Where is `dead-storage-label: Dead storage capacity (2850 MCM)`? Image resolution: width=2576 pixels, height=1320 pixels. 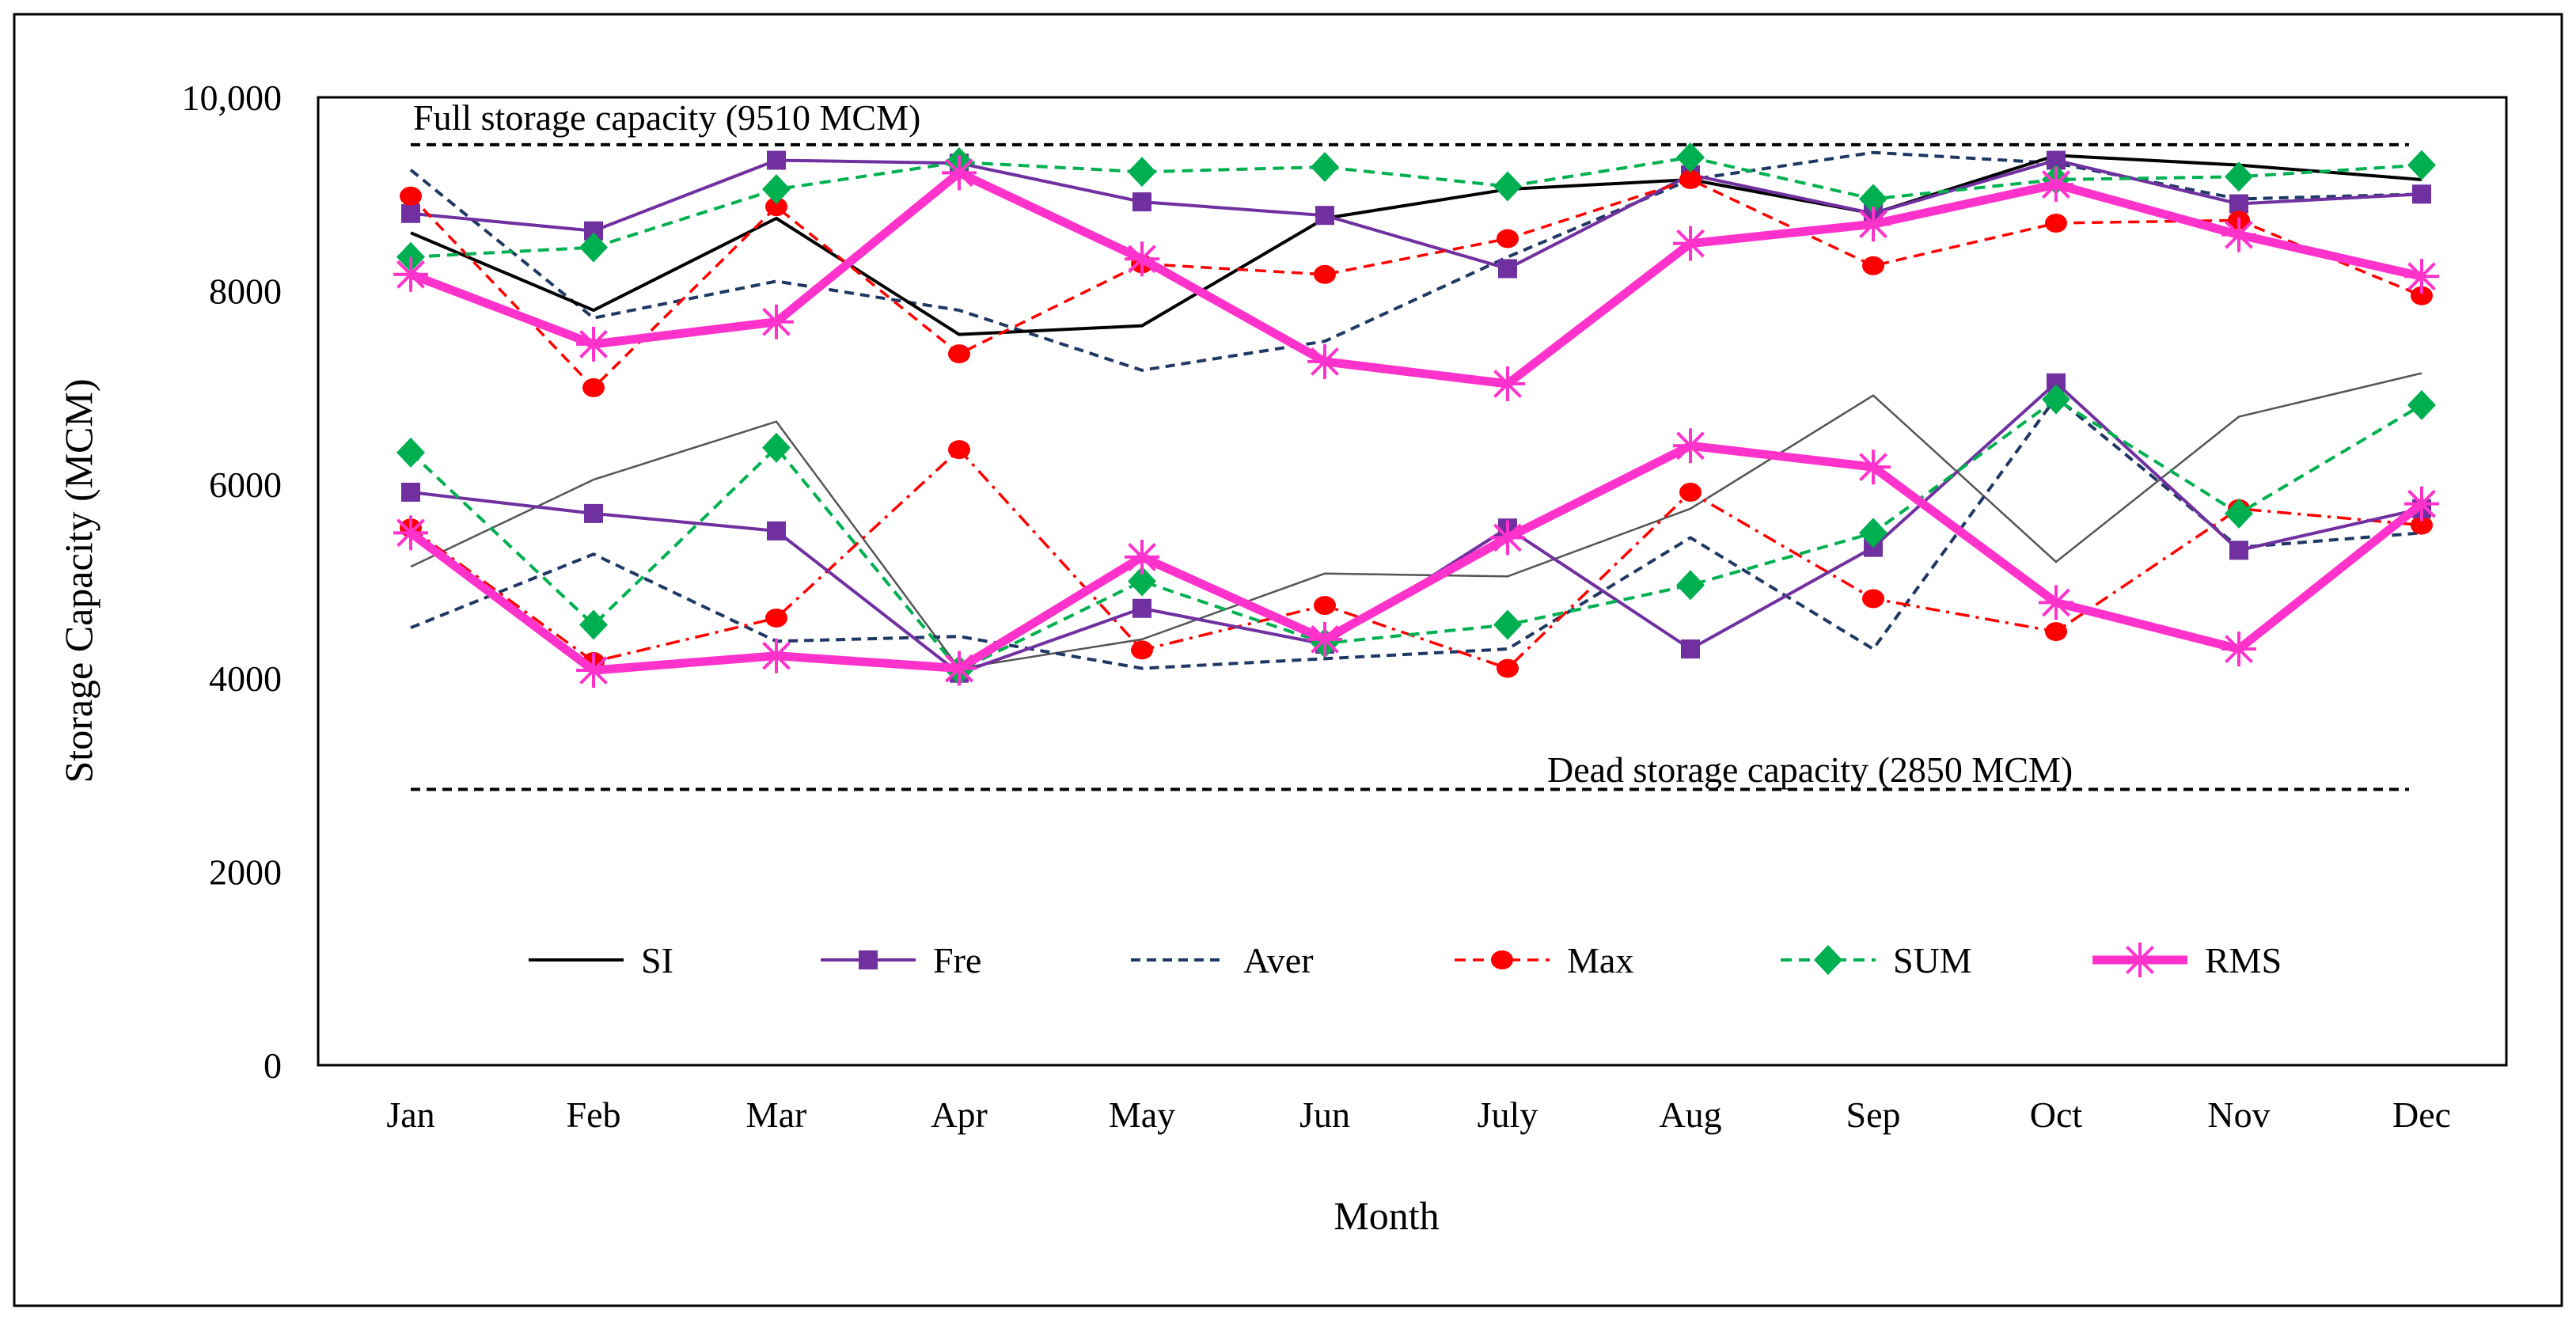 dead-storage-label: Dead storage capacity (2850 MCM) is located at coordinates (1810, 769).